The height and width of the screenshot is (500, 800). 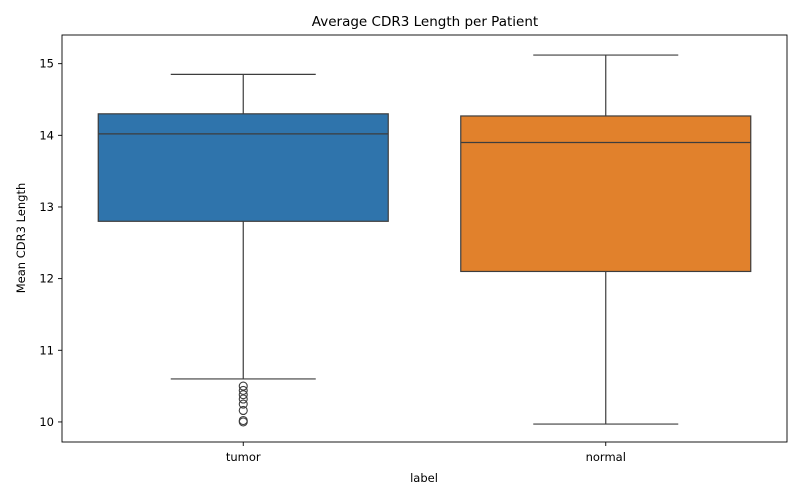 What do you see at coordinates (46, 64) in the screenshot?
I see `y-tick-label: 15` at bounding box center [46, 64].